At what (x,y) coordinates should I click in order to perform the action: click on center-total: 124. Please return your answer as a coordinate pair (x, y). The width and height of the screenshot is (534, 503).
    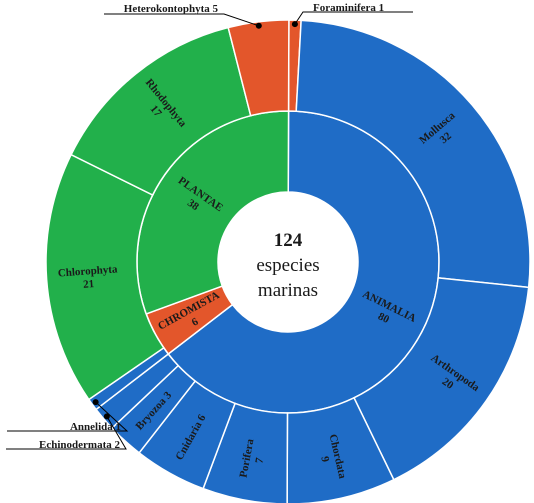
    Looking at the image, I should click on (288, 240).